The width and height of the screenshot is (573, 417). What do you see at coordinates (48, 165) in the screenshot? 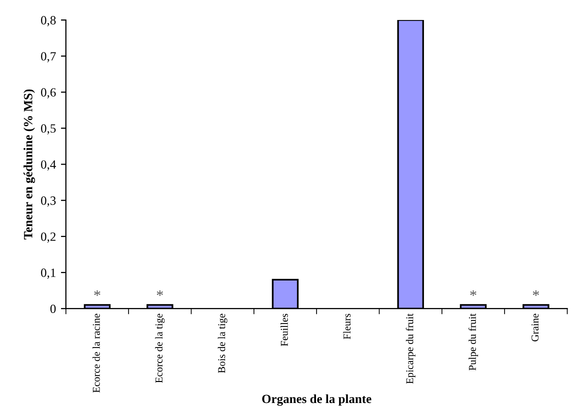
I see `y-tick-label: 0,4` at bounding box center [48, 165].